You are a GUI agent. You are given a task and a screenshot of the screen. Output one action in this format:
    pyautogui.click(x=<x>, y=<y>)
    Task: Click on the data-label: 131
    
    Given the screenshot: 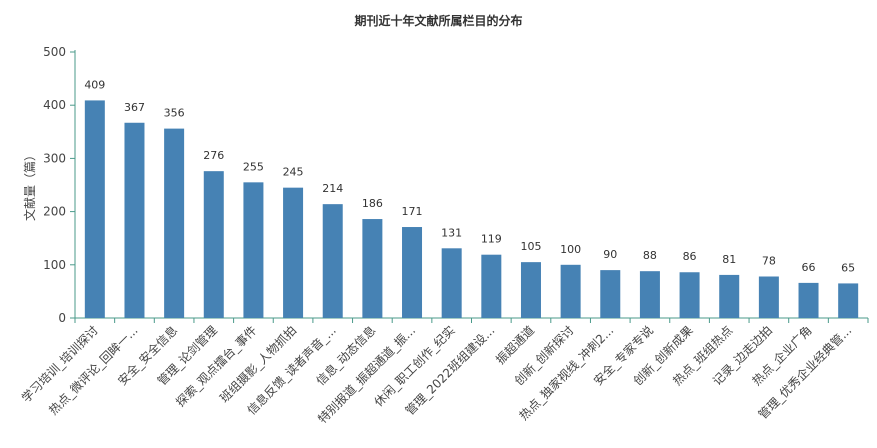 What is the action you would take?
    pyautogui.click(x=451, y=232)
    